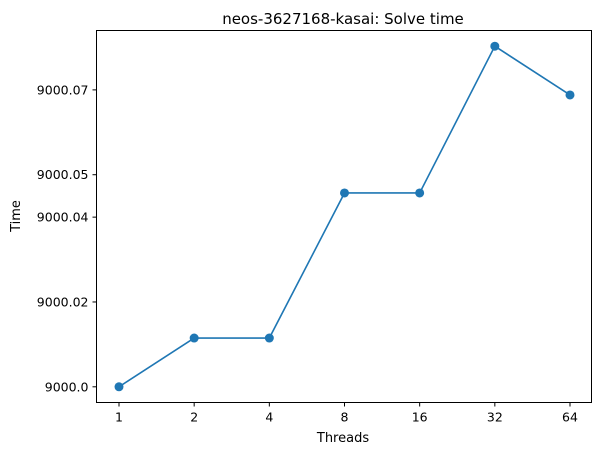 The height and width of the screenshot is (455, 602). What do you see at coordinates (420, 417) in the screenshot?
I see `x-tick-label: 16` at bounding box center [420, 417].